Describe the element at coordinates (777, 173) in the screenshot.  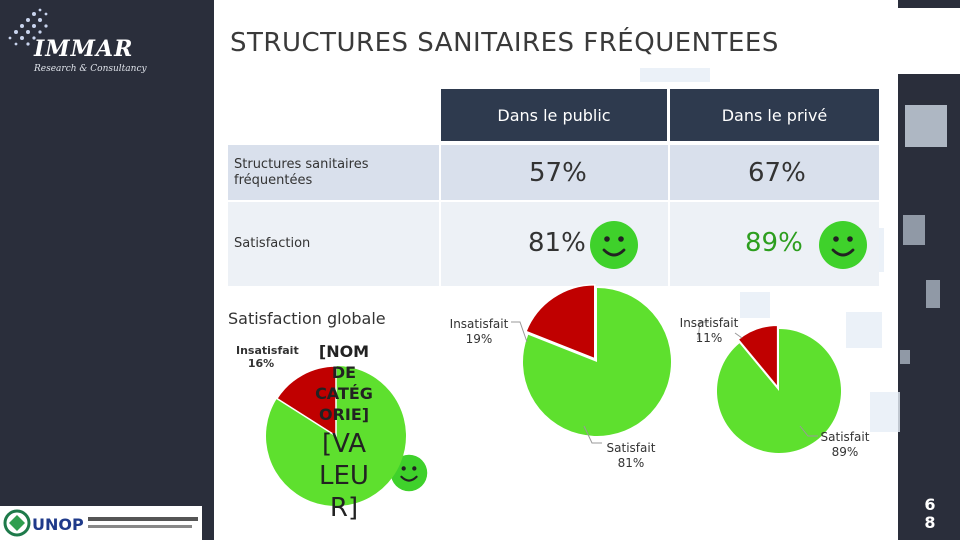
I see `value-private-structures: 67%` at that location.